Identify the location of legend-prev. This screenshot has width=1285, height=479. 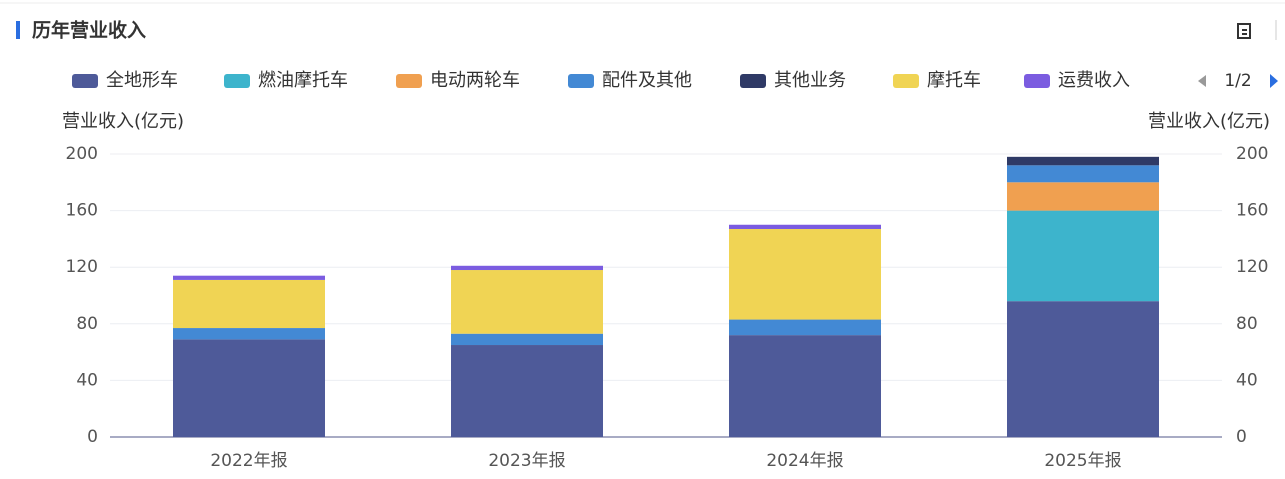
(1202, 81).